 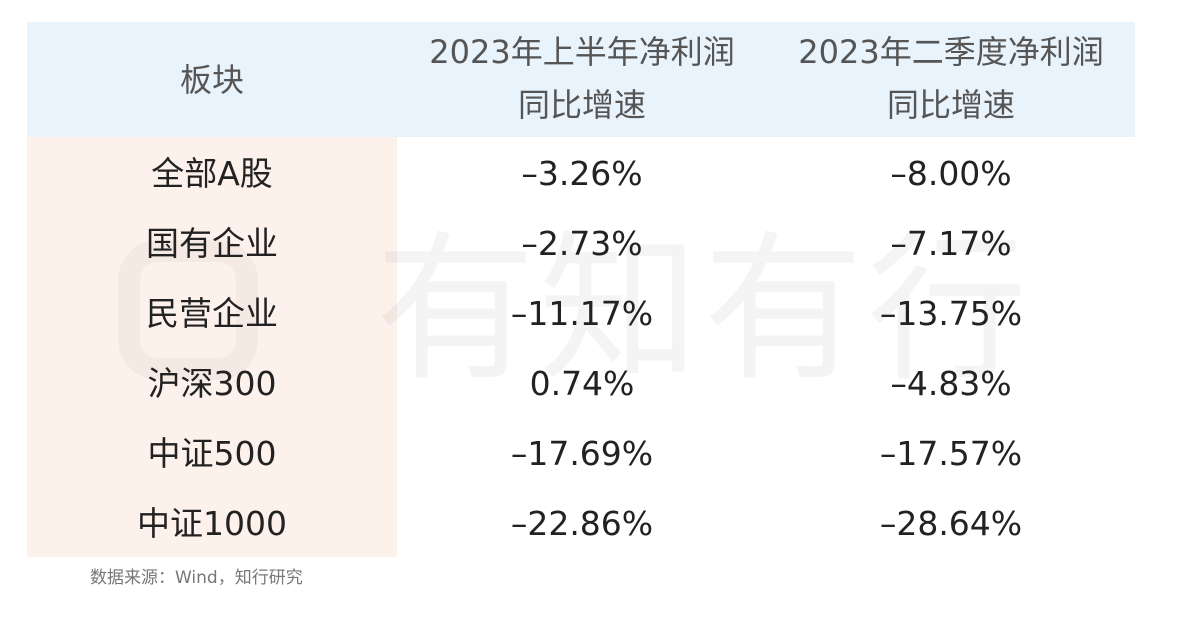 I want to click on table-cell: –28.64%, so click(x=951, y=523).